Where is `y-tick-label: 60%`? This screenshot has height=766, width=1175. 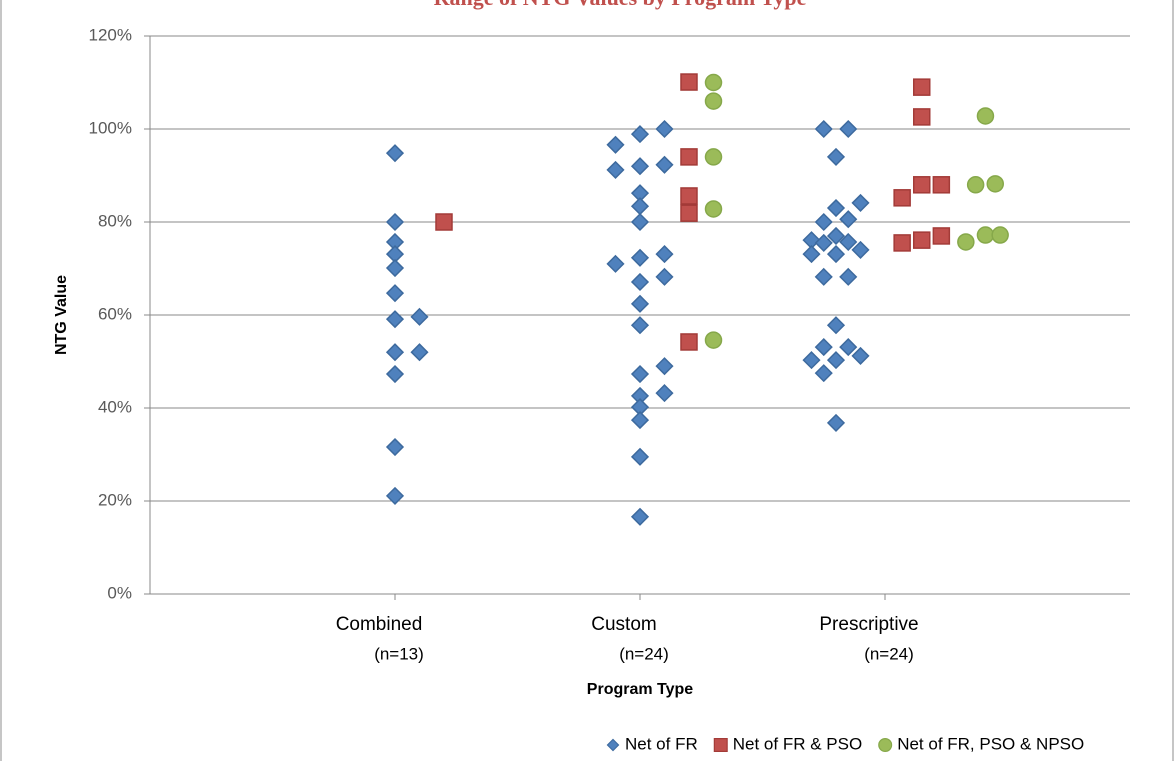
y-tick-label: 60% is located at coordinates (115, 313).